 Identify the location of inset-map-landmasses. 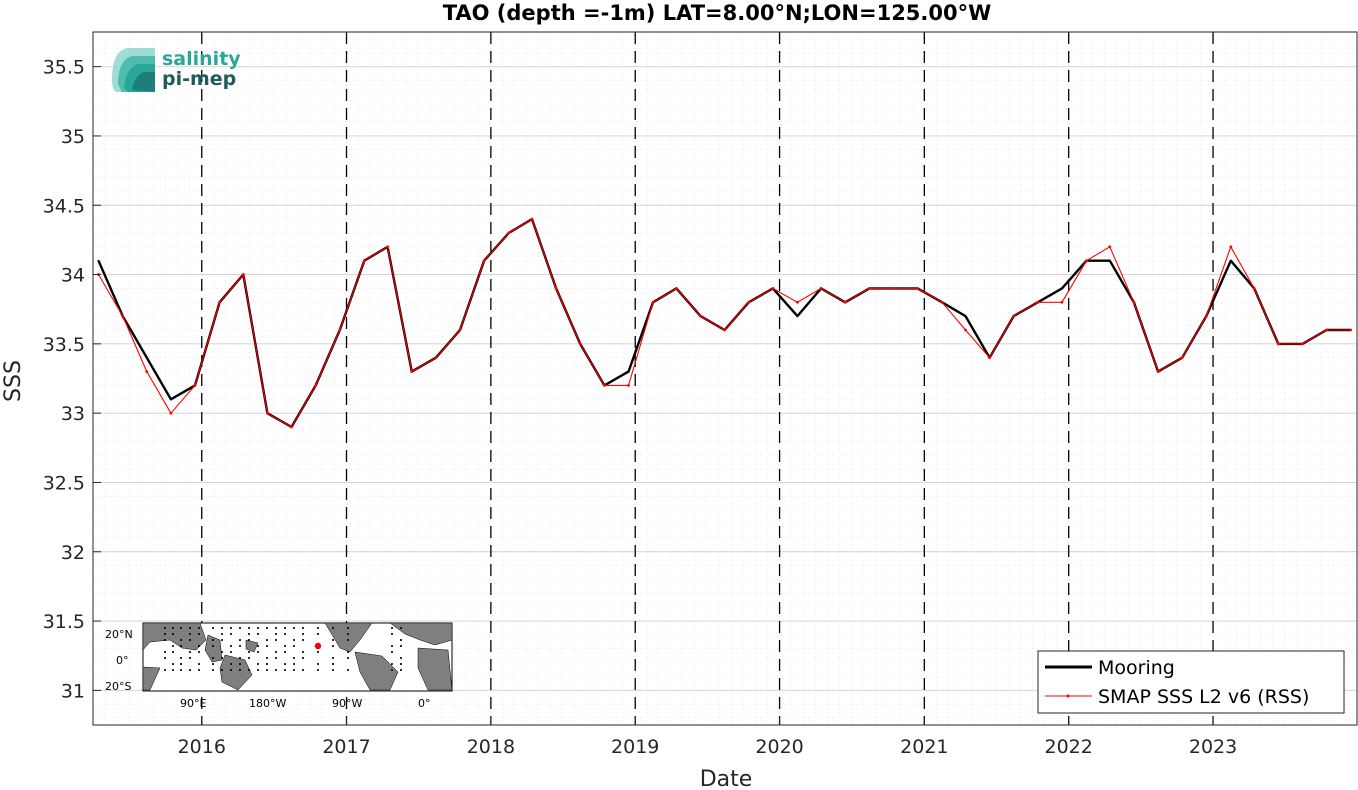
(297, 656).